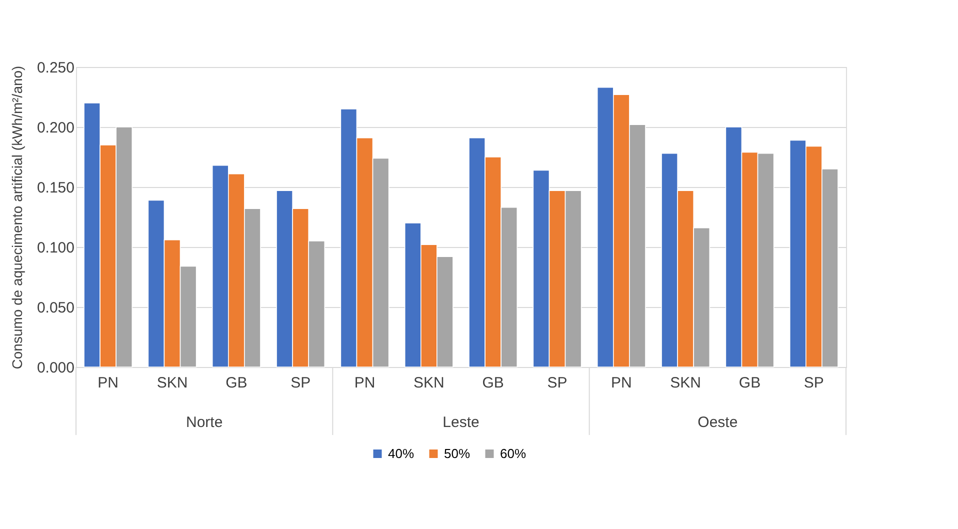 The height and width of the screenshot is (529, 958). Describe the element at coordinates (55, 368) in the screenshot. I see `y-tick-label: 0.000` at that location.